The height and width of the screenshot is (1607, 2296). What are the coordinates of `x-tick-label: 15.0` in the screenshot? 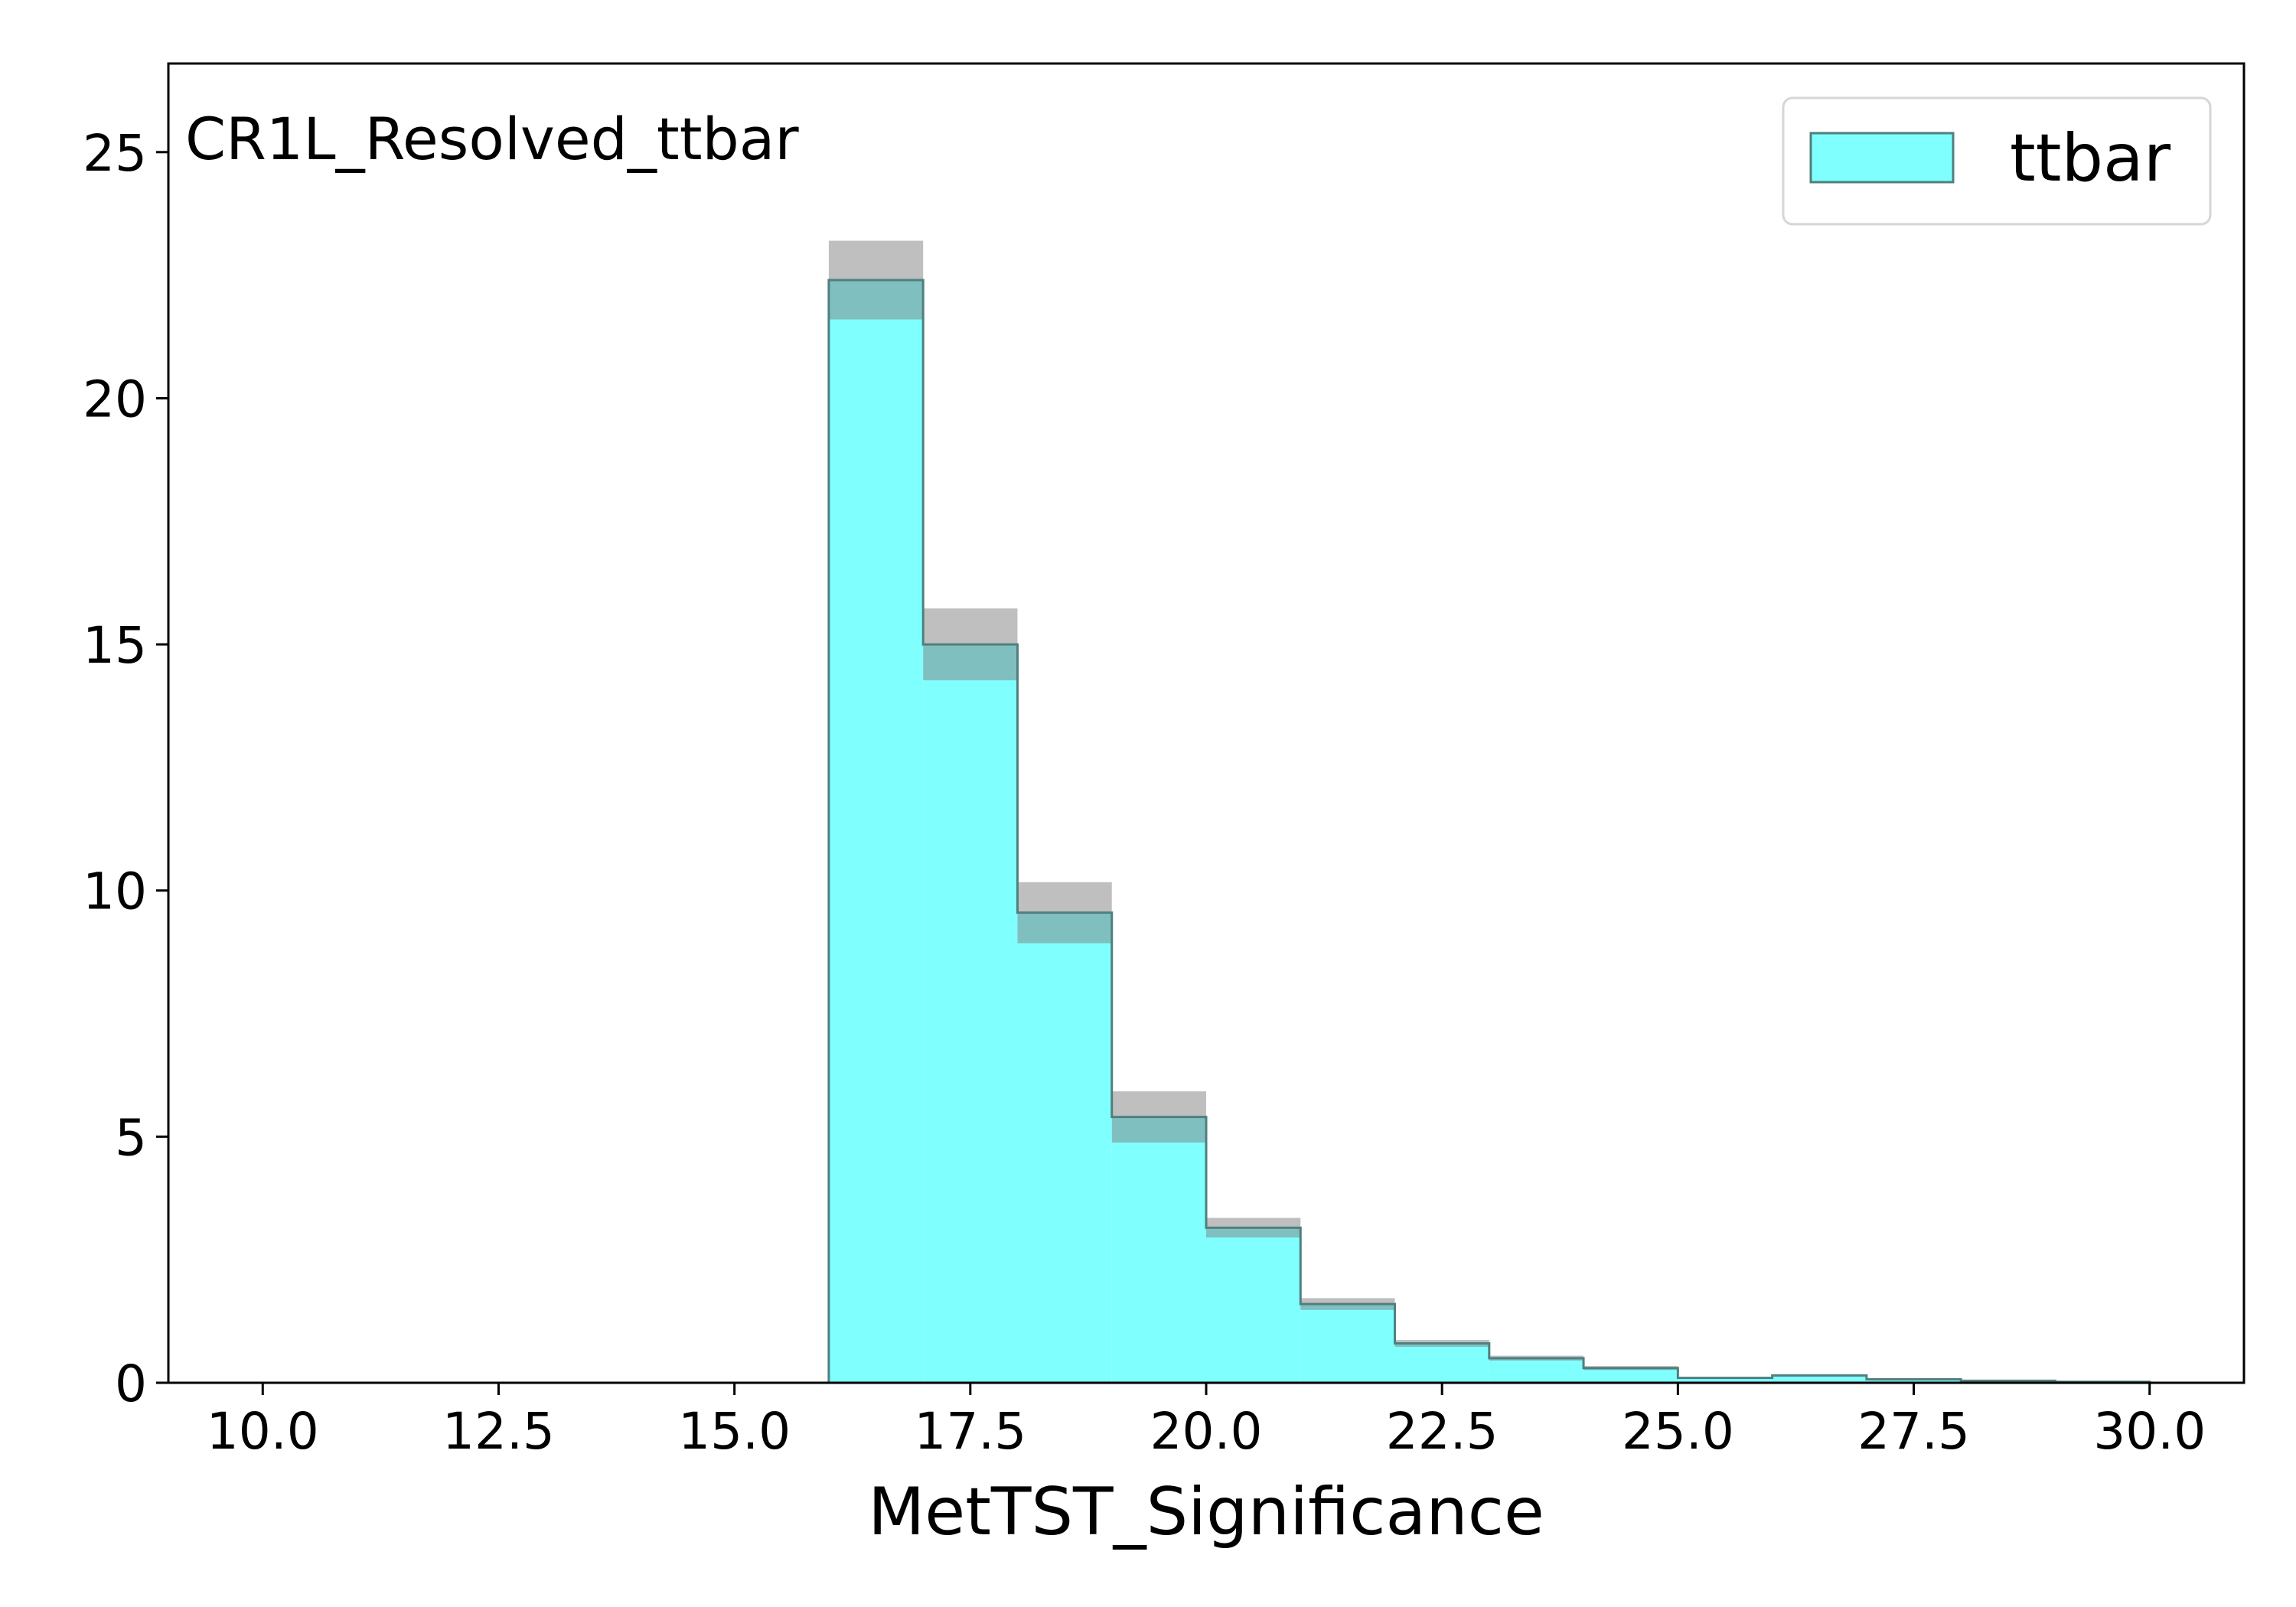 It's located at (734, 1432).